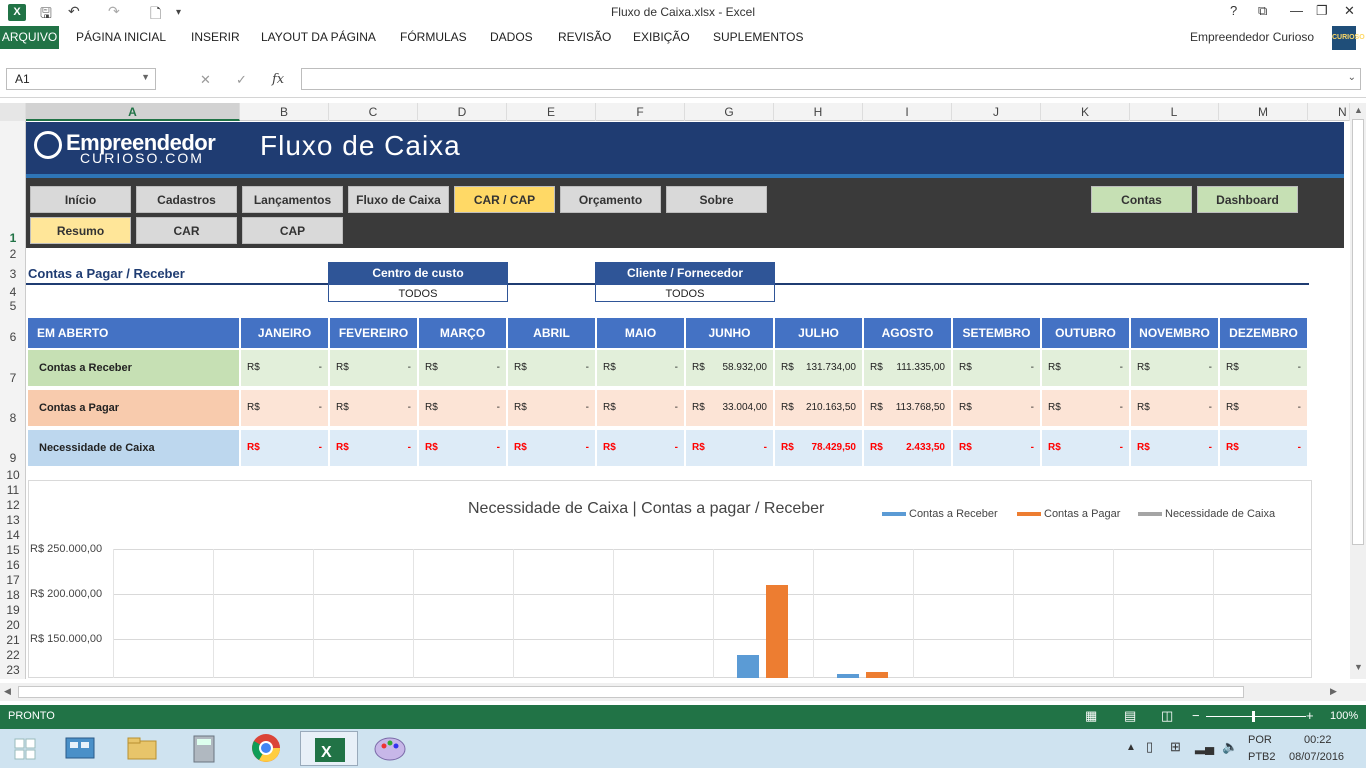 Image resolution: width=1366 pixels, height=770 pixels. What do you see at coordinates (13, 595) in the screenshot?
I see `row-header: 18` at bounding box center [13, 595].